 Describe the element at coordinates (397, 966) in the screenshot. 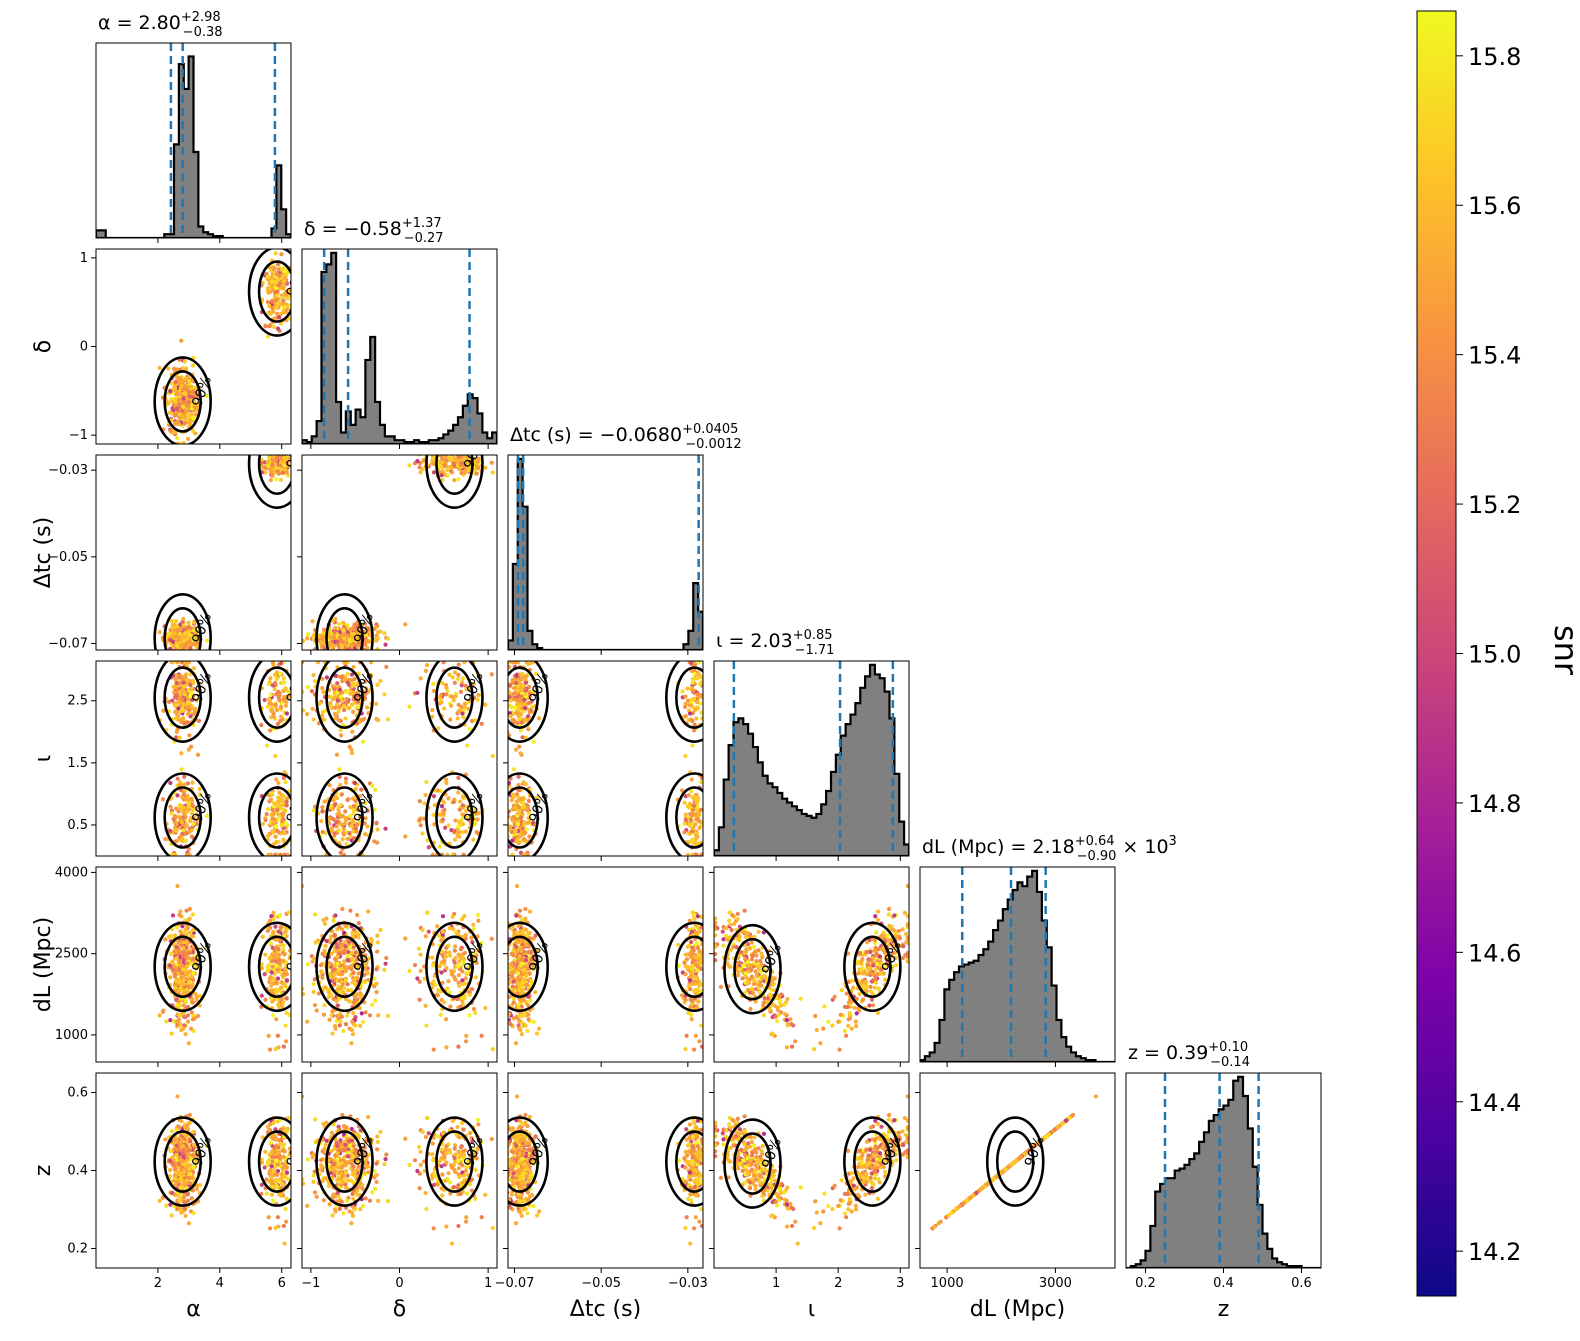

I see `scatter-panel-distance-vs-delta: 90% 90%` at that location.